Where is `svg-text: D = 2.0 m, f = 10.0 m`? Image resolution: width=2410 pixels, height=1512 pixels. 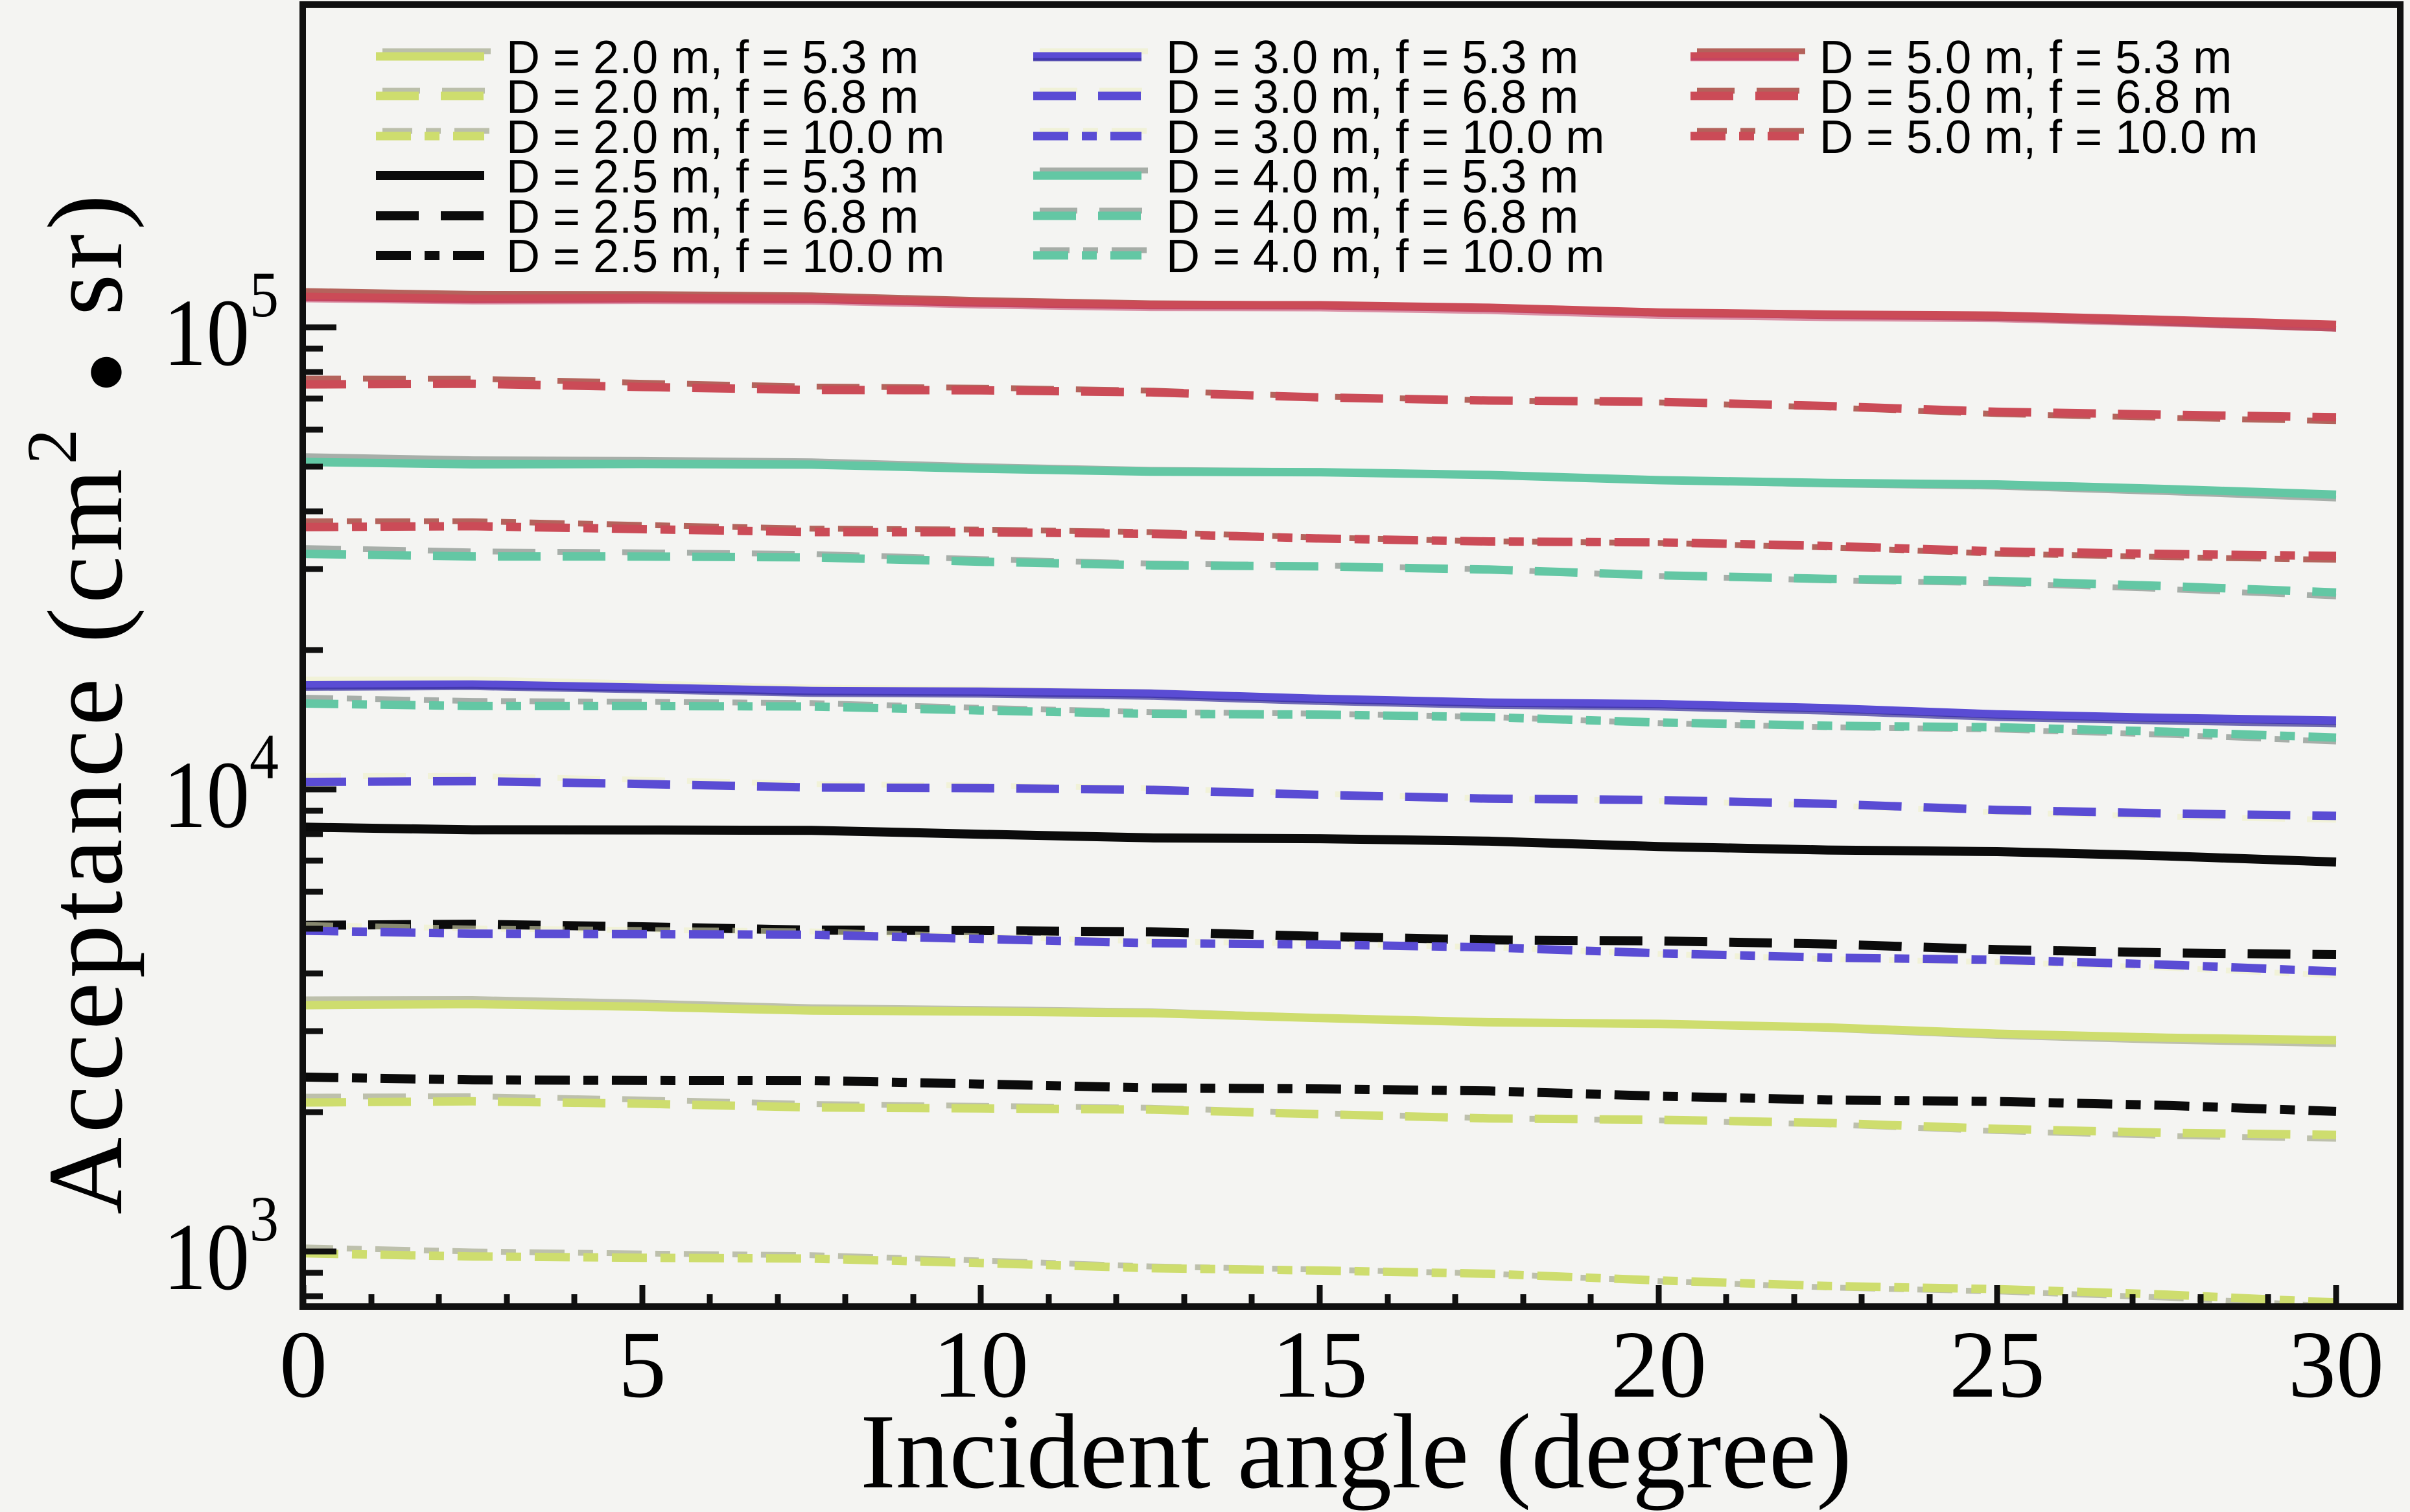
svg-text: D = 2.0 m, f = 10.0 m is located at coordinates (725, 137).